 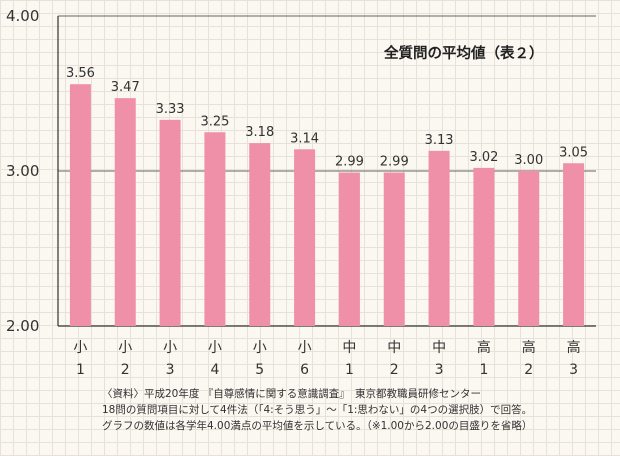 What do you see at coordinates (22, 326) in the screenshot?
I see `y-tick-label: 2.00` at bounding box center [22, 326].